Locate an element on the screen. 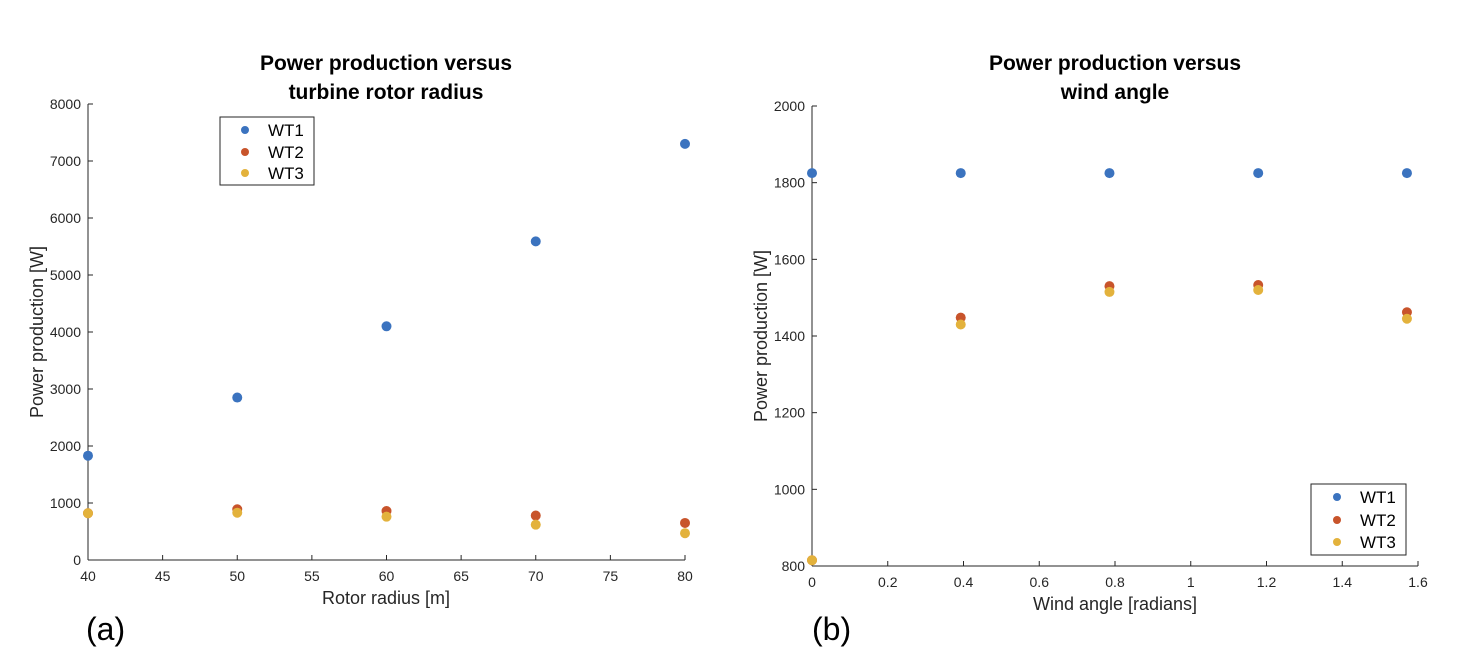 The image size is (1468, 672). x-tick-label: 0.4 is located at coordinates (964, 582).